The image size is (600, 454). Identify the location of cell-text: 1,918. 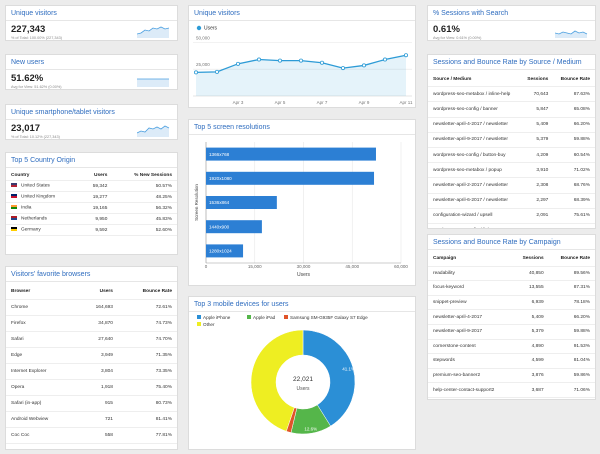
(106, 387).